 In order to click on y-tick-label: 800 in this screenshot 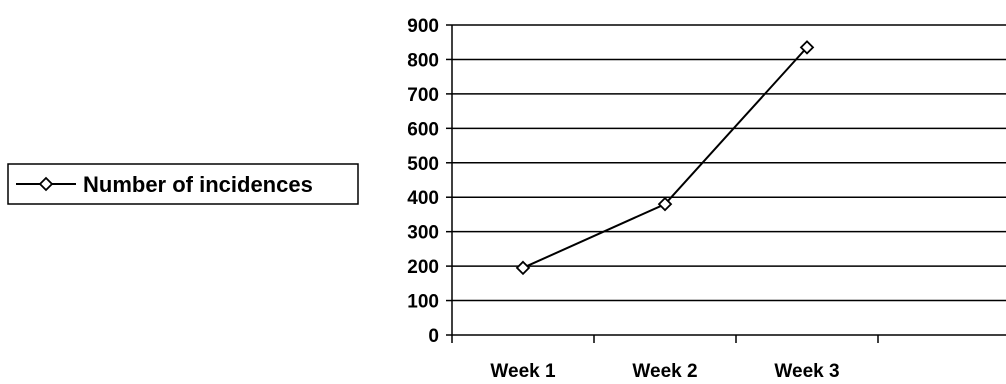, I will do `click(423, 60)`.